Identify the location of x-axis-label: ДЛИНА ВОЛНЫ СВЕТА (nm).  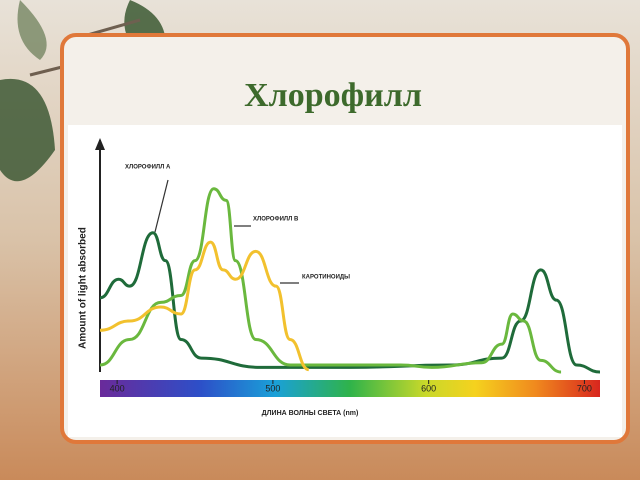
(310, 413).